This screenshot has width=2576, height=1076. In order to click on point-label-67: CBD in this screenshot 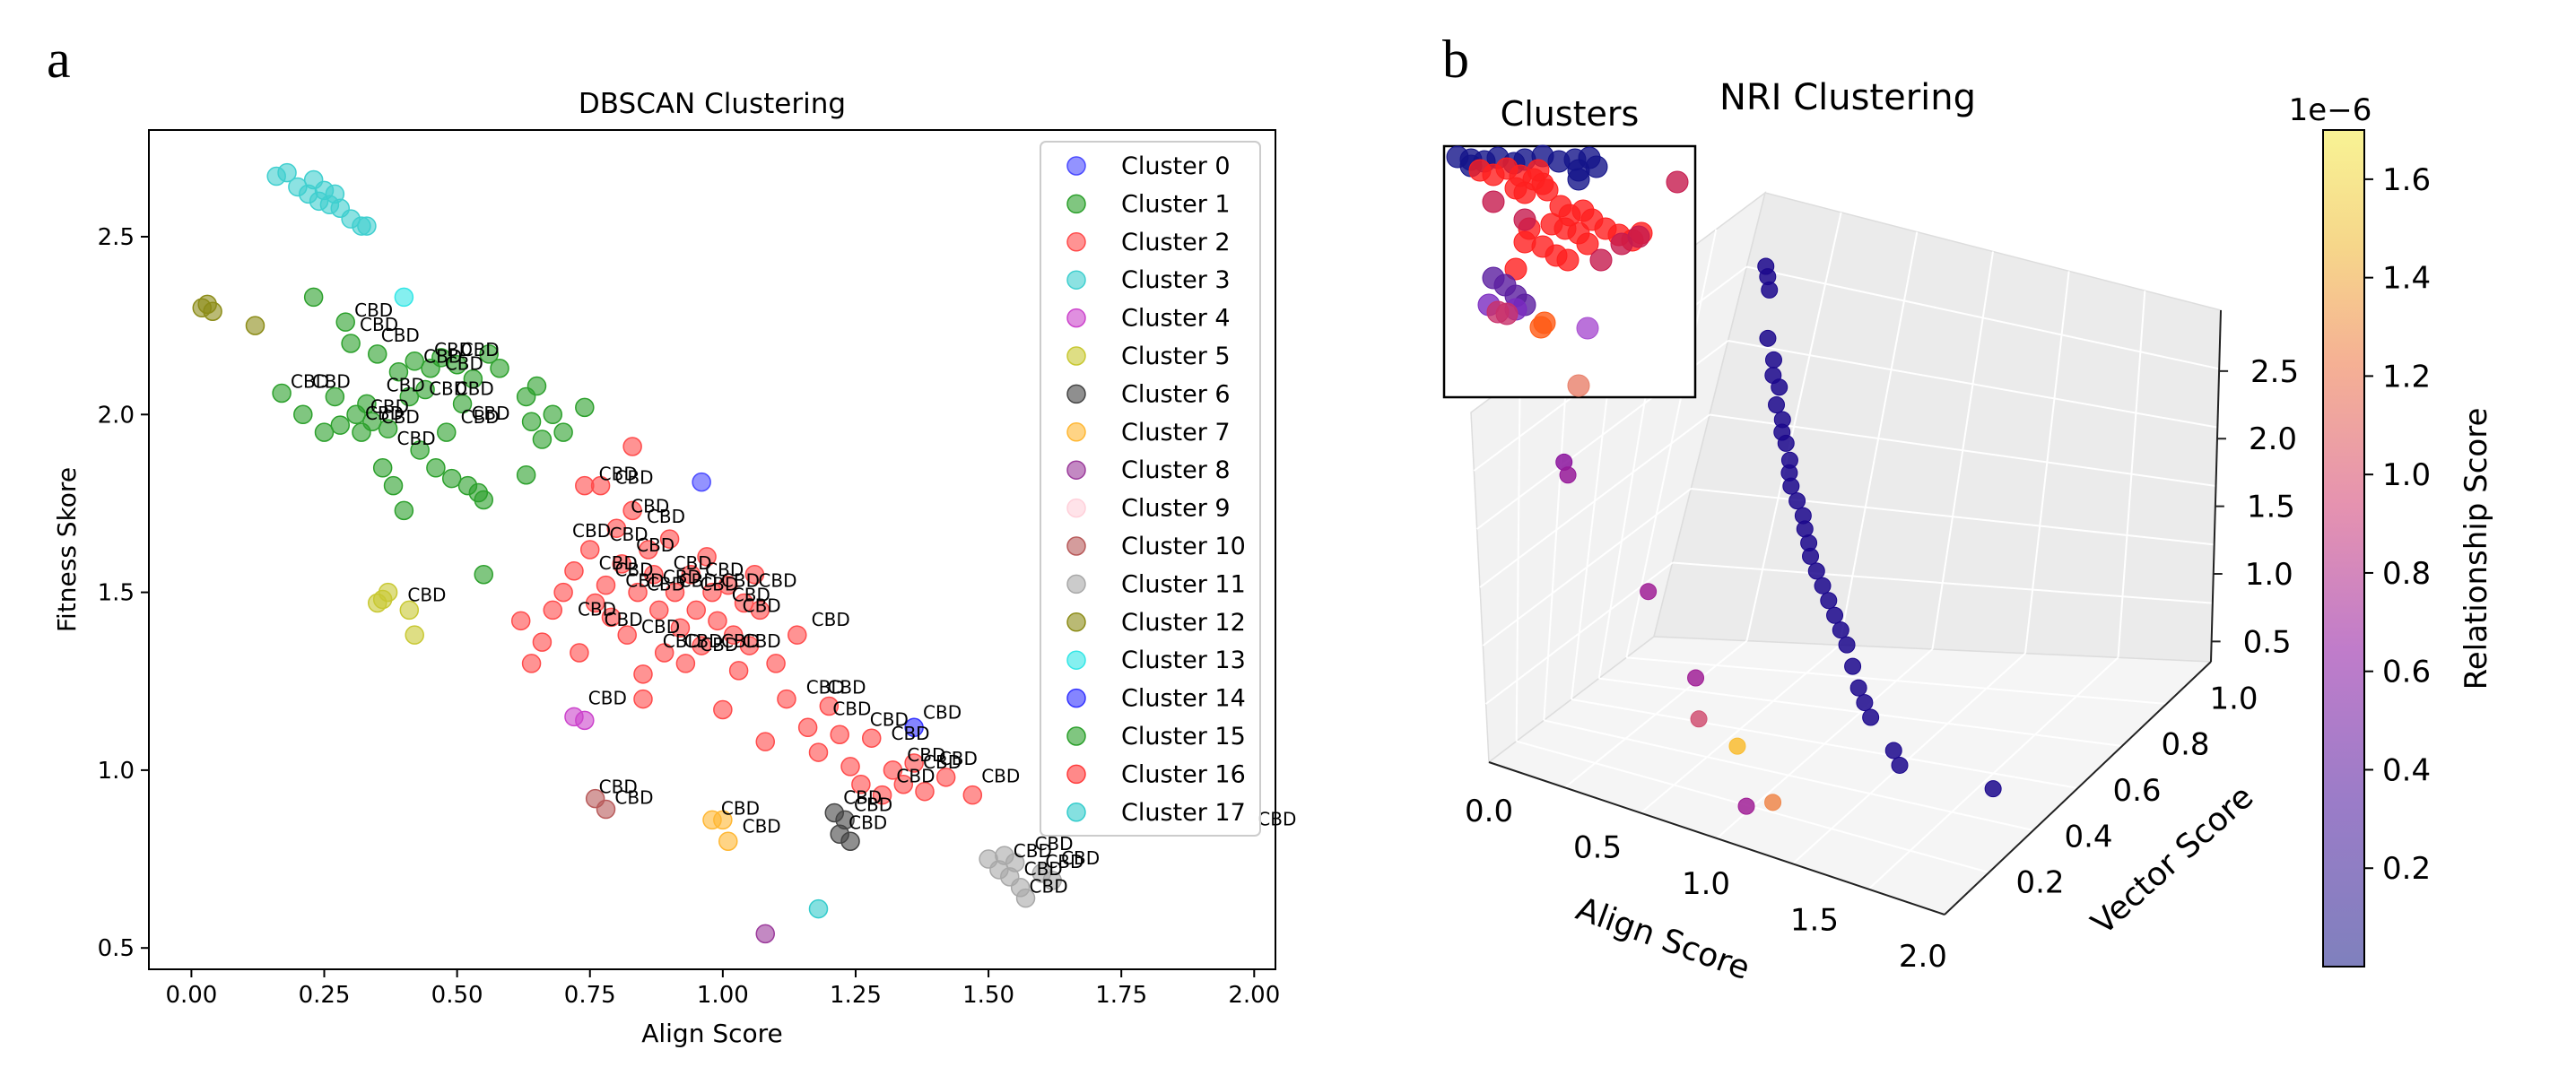, I will do `click(1053, 844)`.